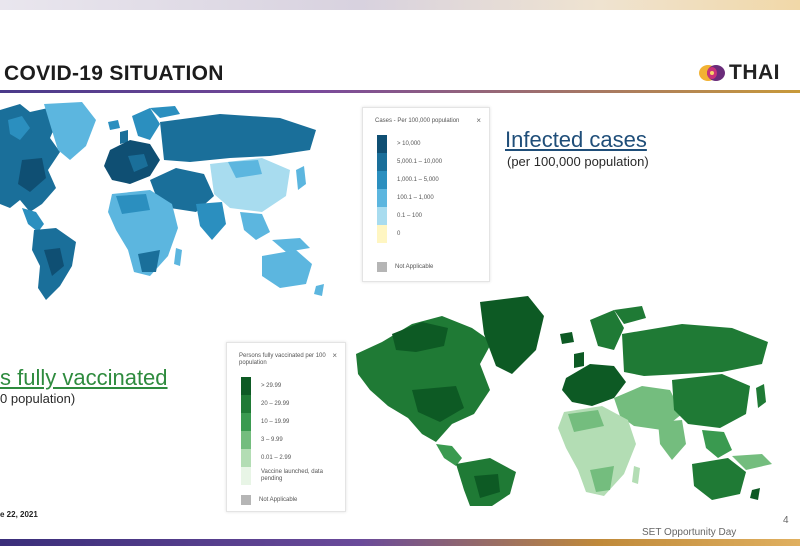  What do you see at coordinates (388, 234) in the screenshot?
I see `infected-legend-item: 0` at bounding box center [388, 234].